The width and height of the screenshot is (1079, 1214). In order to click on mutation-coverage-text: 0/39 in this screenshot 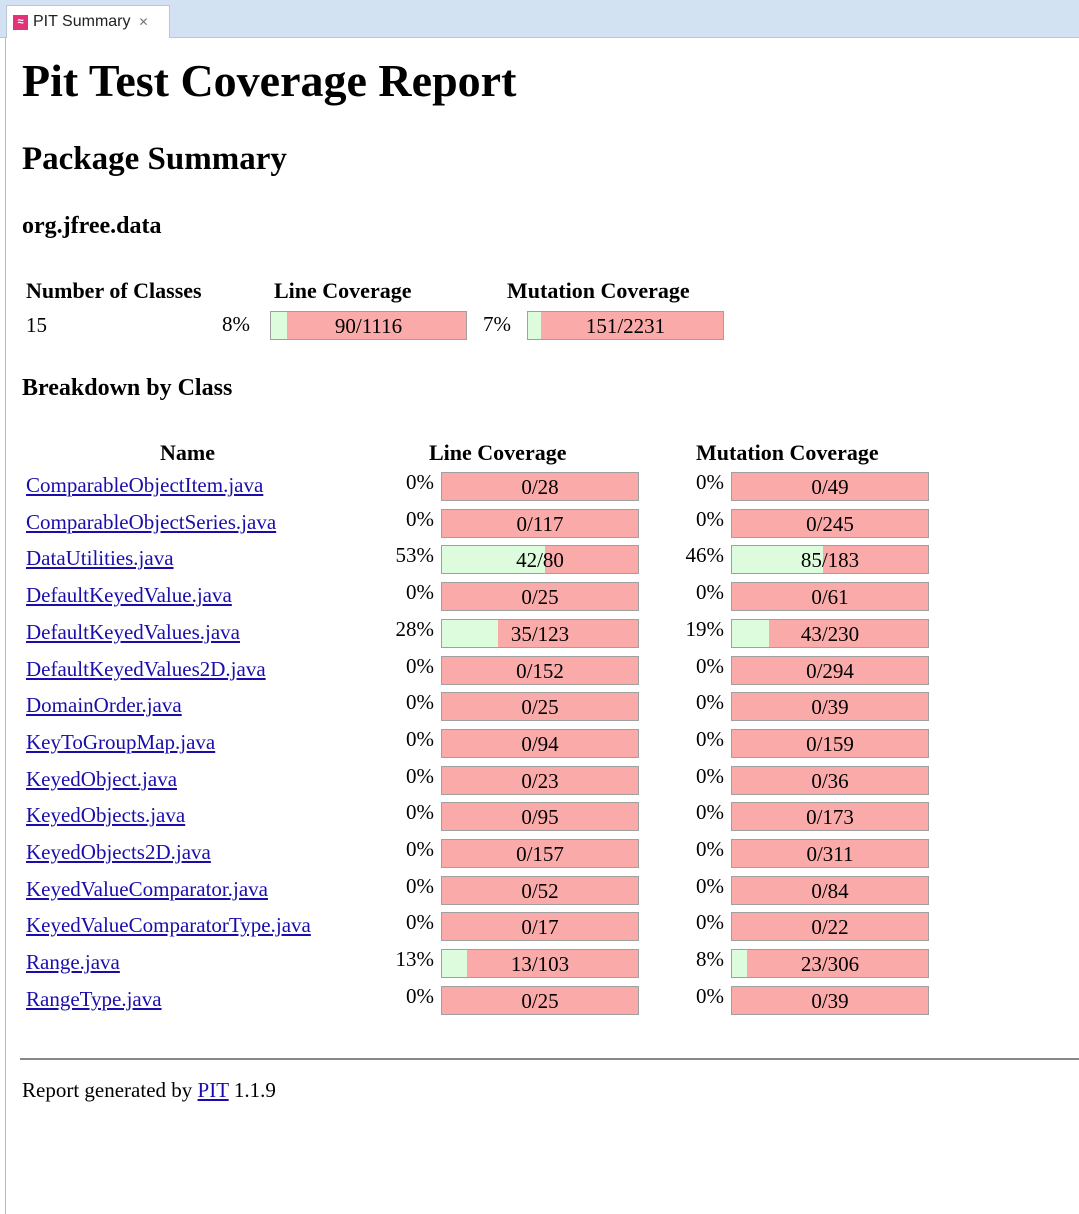, I will do `click(830, 1000)`.